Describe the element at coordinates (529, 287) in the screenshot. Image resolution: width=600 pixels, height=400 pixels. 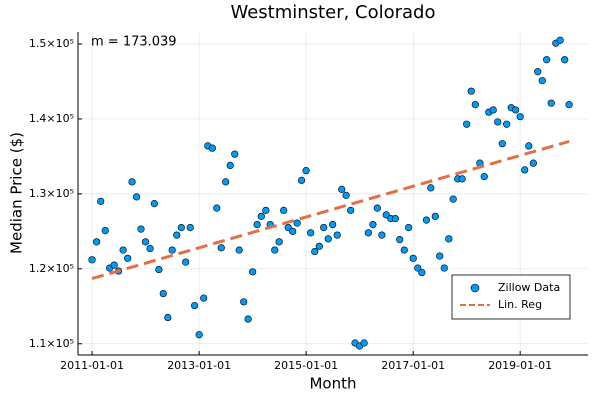
I see `legend-label: Zillow Data` at that location.